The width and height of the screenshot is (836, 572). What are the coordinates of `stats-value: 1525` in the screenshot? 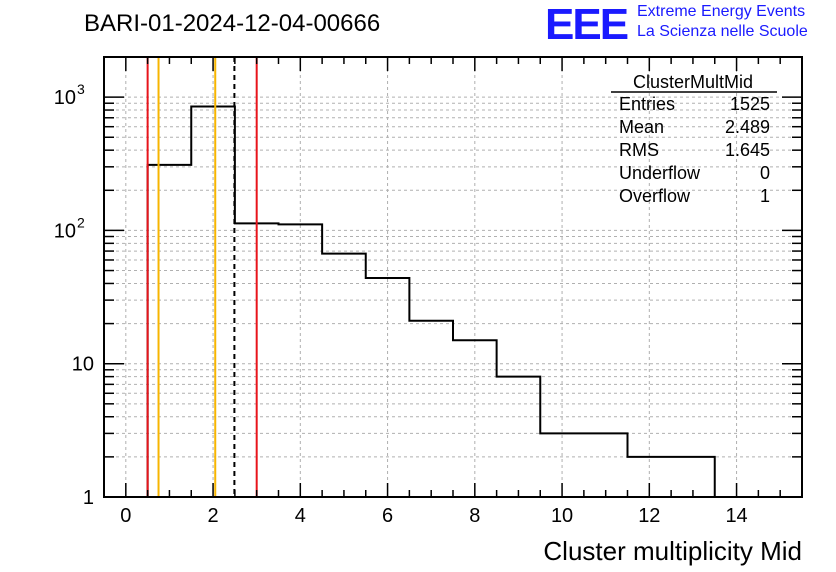 It's located at (750, 104).